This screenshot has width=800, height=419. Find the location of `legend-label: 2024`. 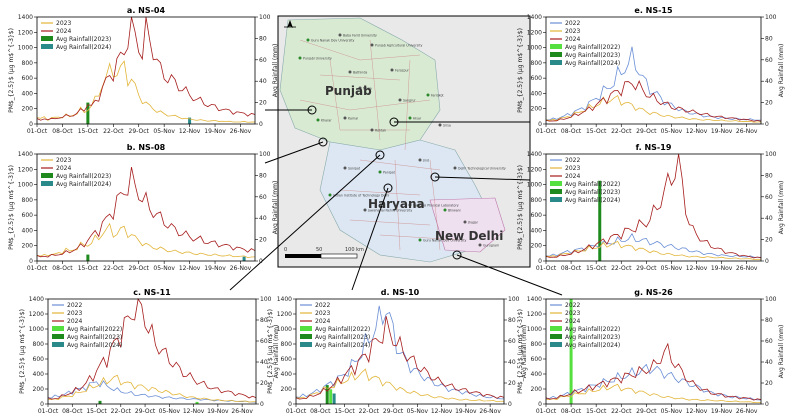

legend-label: 2024 is located at coordinates (572, 321).